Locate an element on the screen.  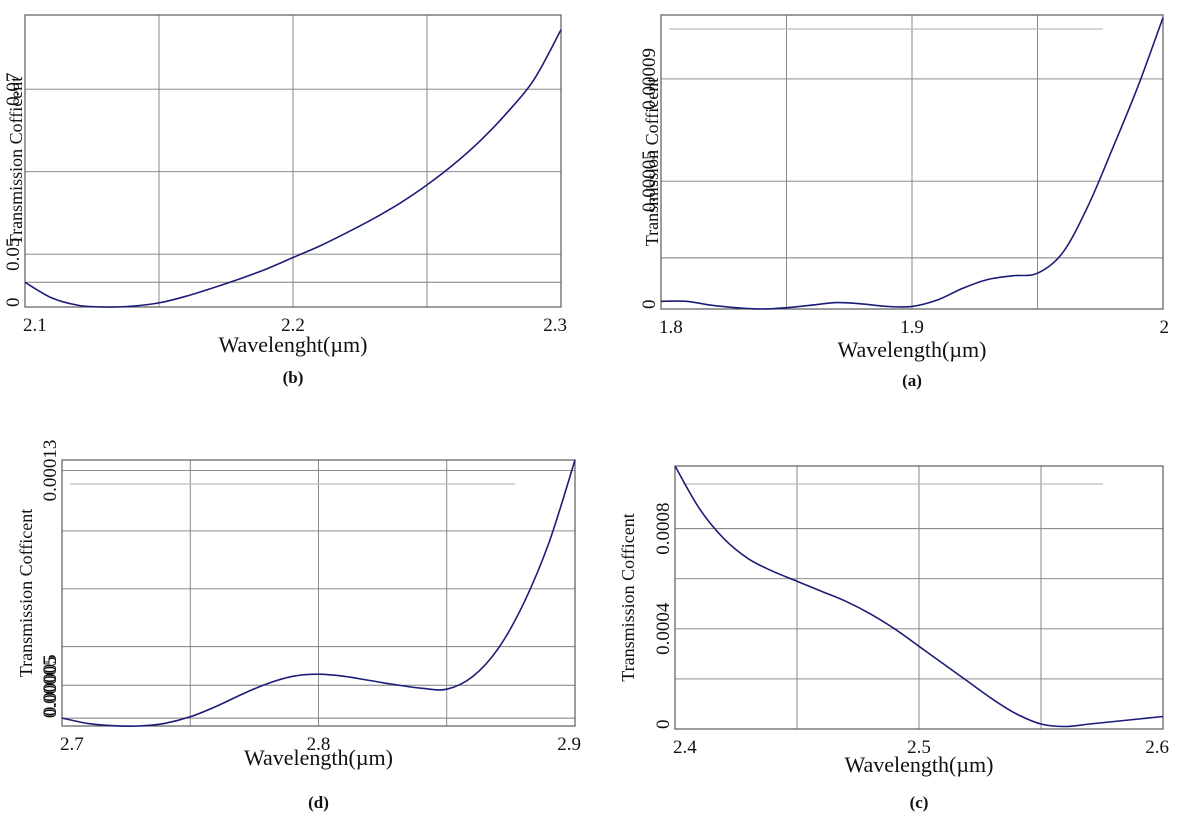
x-tick-label: 2 is located at coordinates (1165, 327).